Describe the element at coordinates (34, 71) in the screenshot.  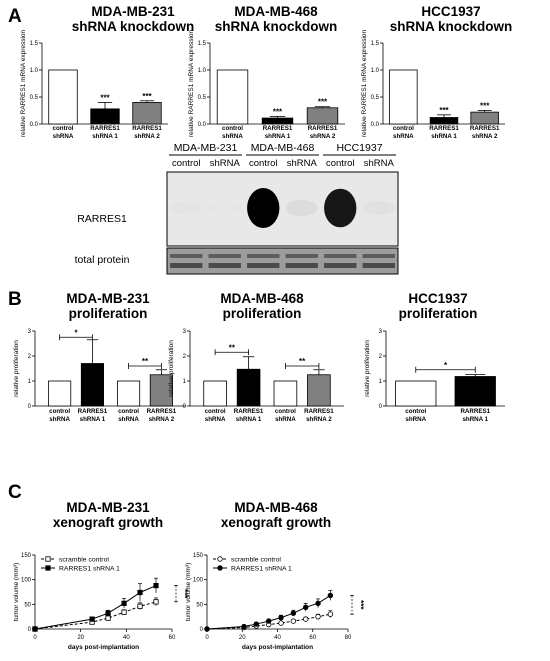
I see `y-tick-label: 1.0` at that location.